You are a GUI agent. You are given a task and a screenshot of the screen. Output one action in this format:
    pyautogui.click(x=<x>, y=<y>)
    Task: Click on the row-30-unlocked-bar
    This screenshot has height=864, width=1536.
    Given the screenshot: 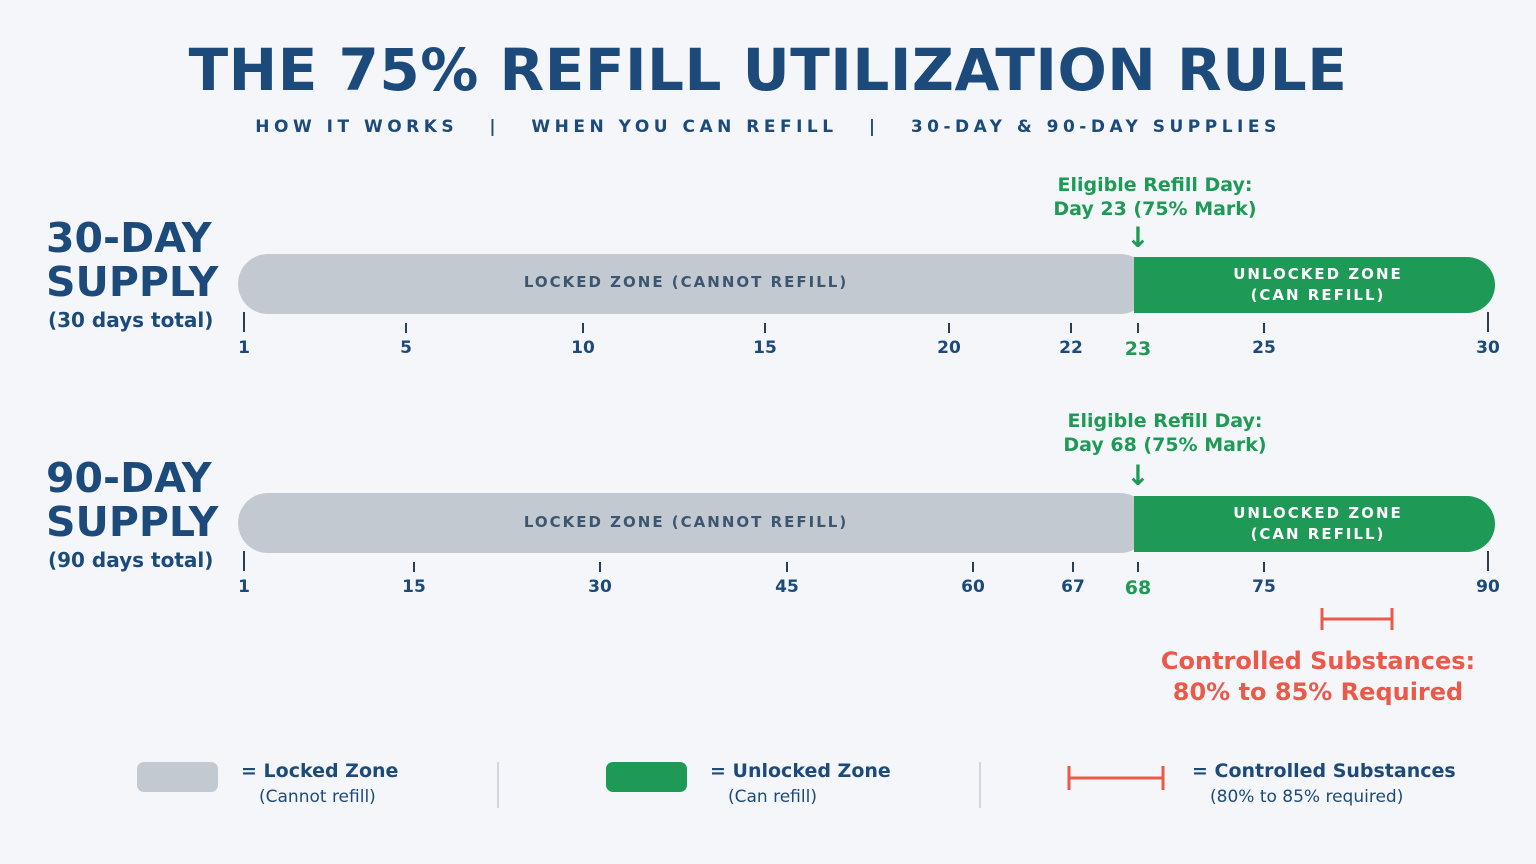 What is the action you would take?
    pyautogui.click(x=1314, y=285)
    